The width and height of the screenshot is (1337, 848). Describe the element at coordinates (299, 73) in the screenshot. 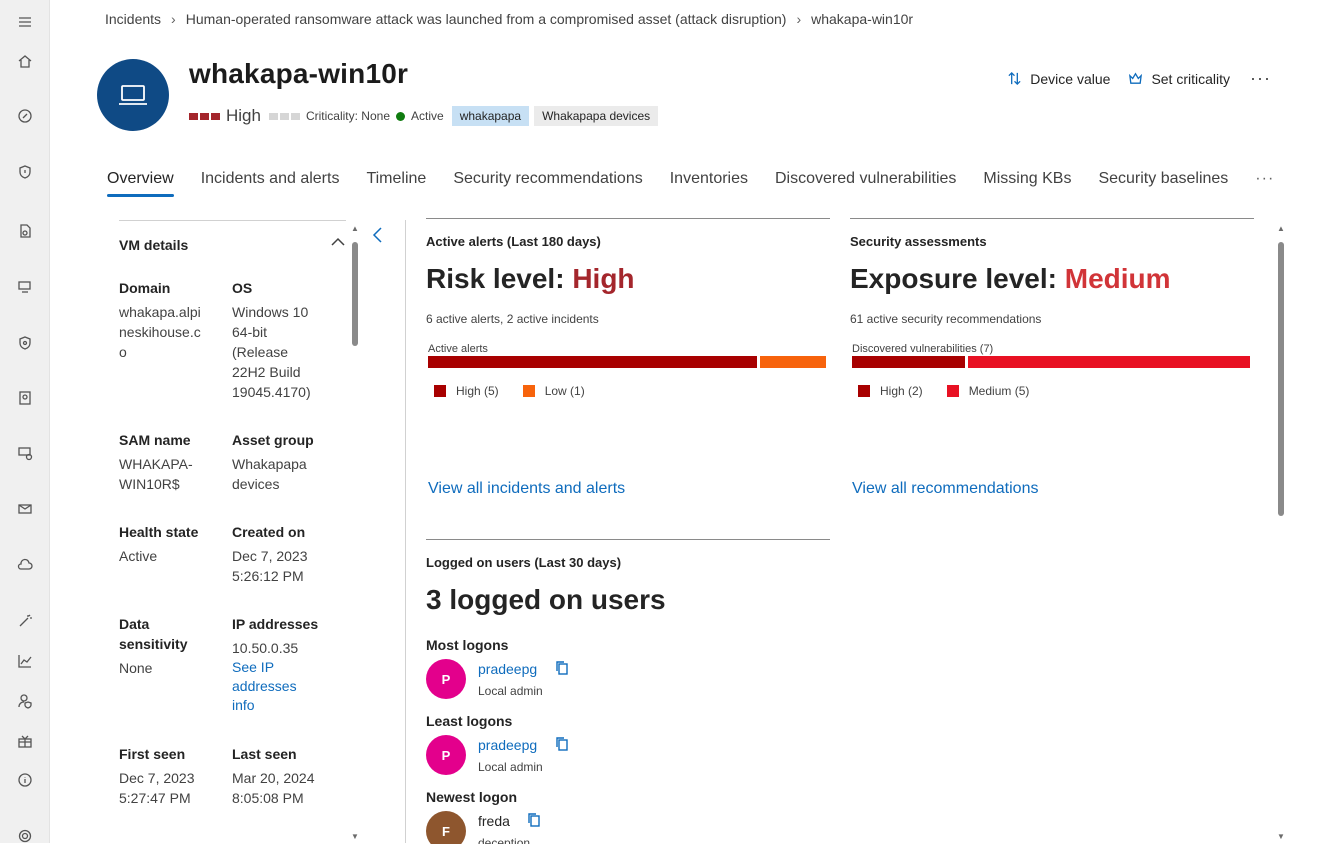

I see `page-title: whakapa-win10r` at that location.